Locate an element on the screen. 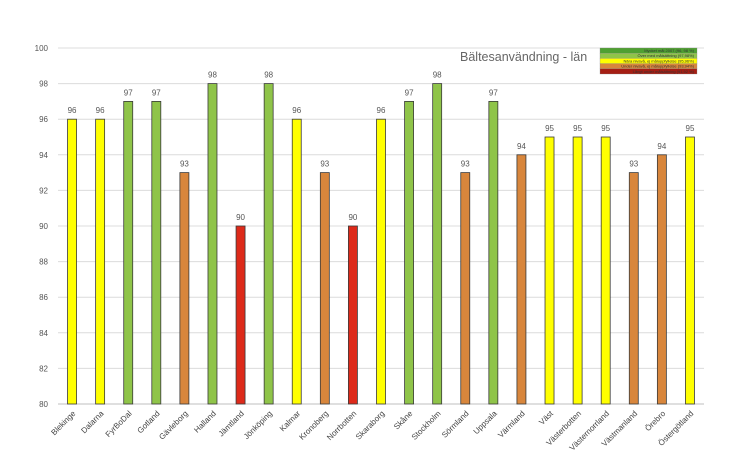  chart-title: Bältesanvändning - län is located at coordinates (523, 57).